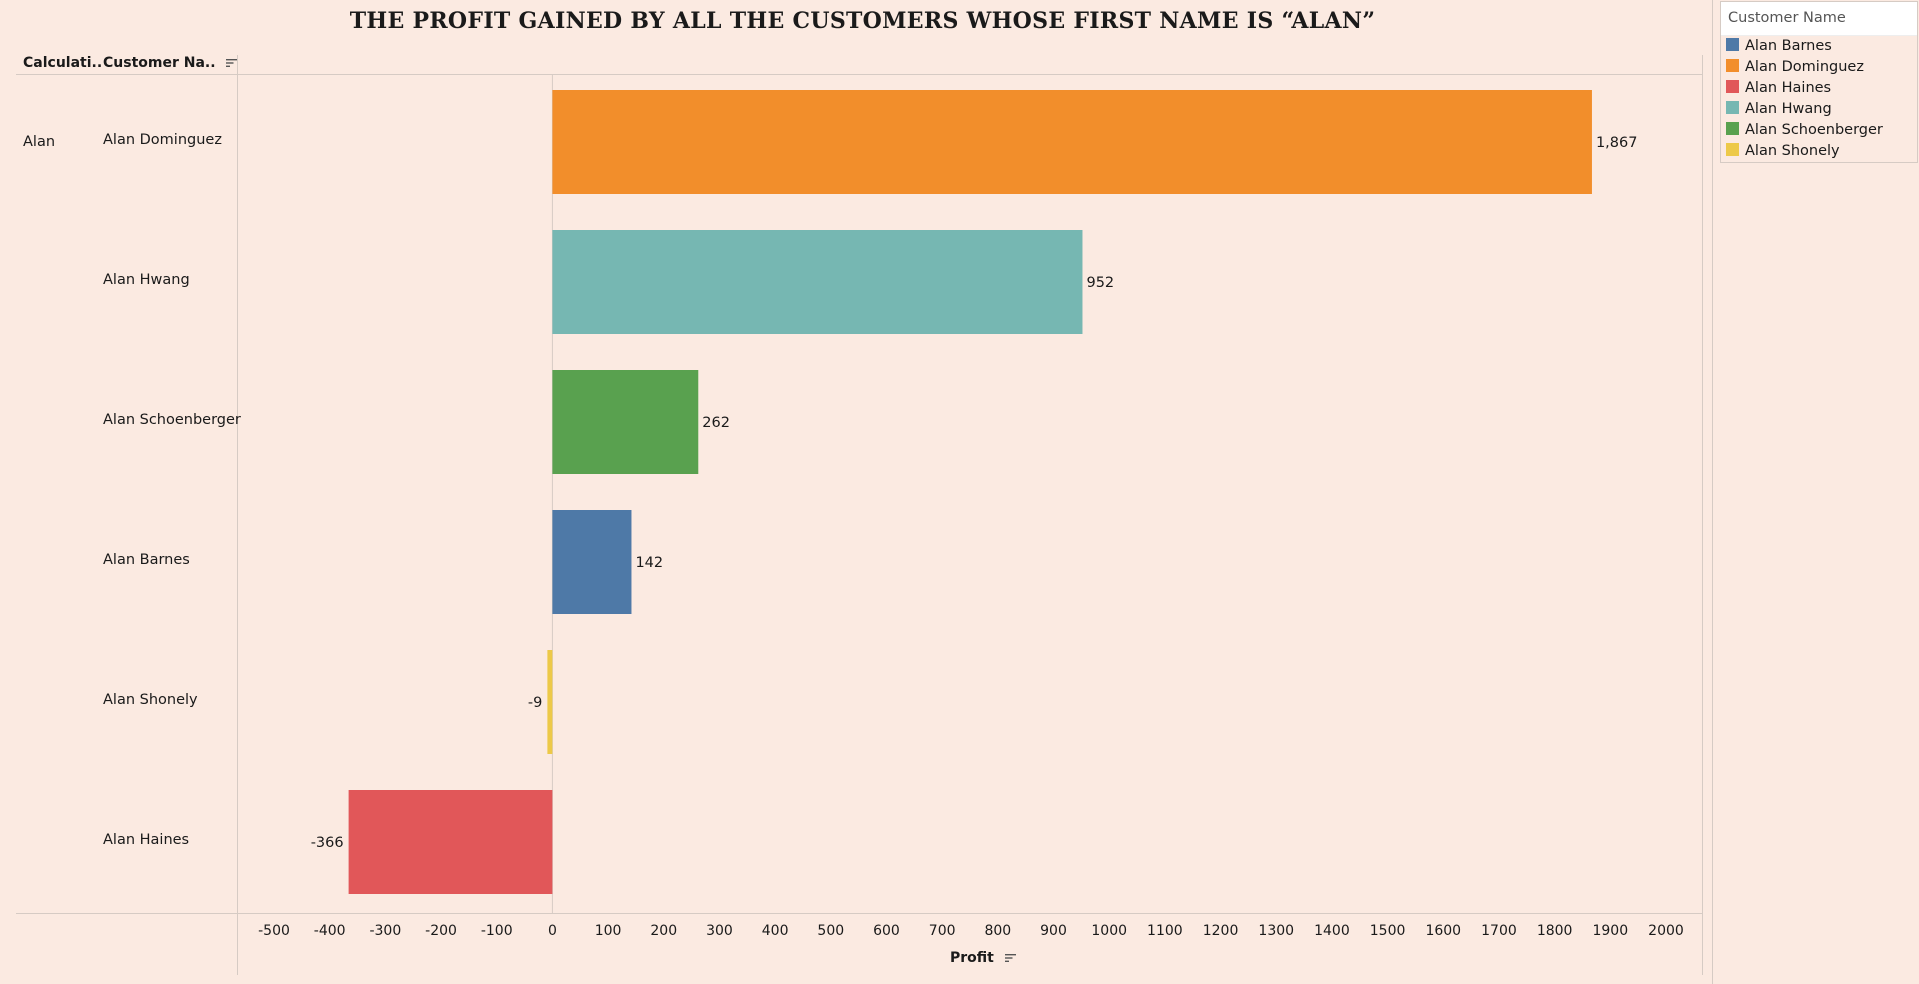 The width and height of the screenshot is (1919, 984). What do you see at coordinates (817, 282) in the screenshot?
I see `bar-alan-hwang` at bounding box center [817, 282].